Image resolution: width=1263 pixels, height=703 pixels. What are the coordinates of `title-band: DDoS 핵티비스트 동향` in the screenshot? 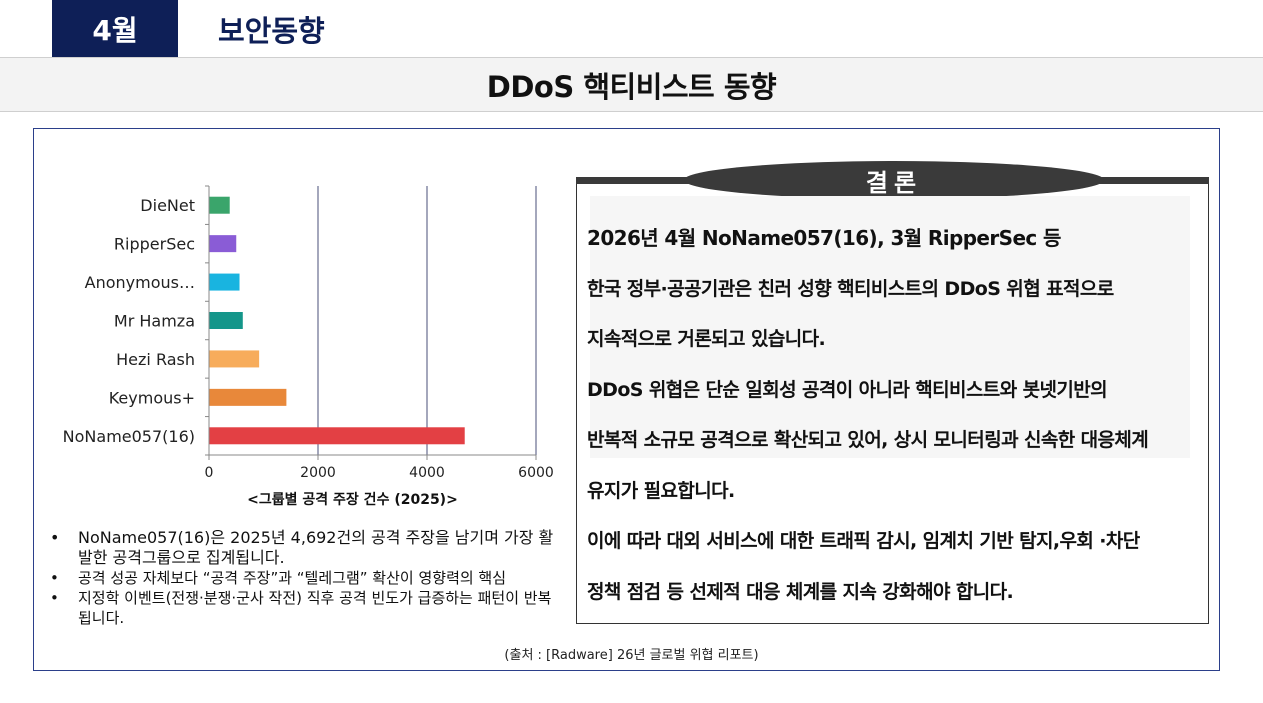 It's located at (631, 85).